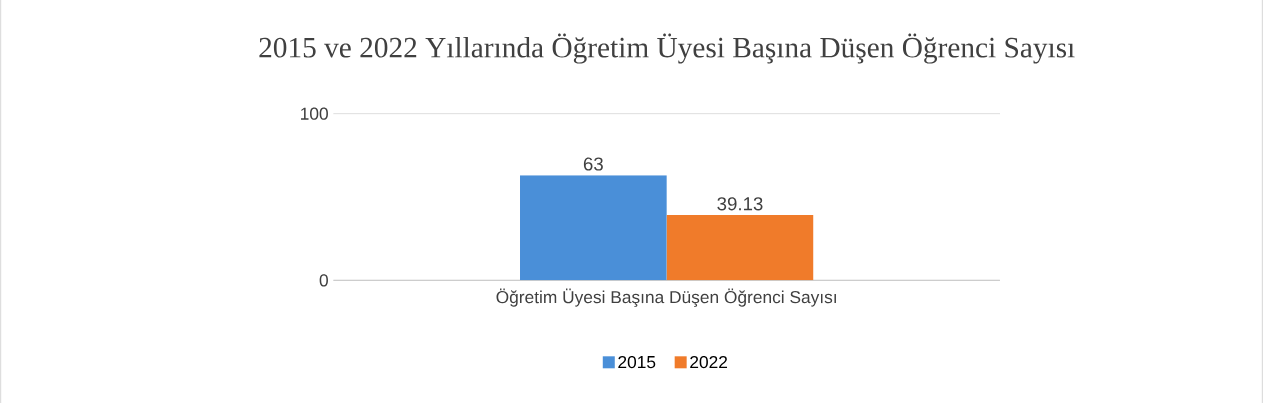 This screenshot has width=1263, height=403. Describe the element at coordinates (637, 362) in the screenshot. I see `legend-label: 2015` at that location.